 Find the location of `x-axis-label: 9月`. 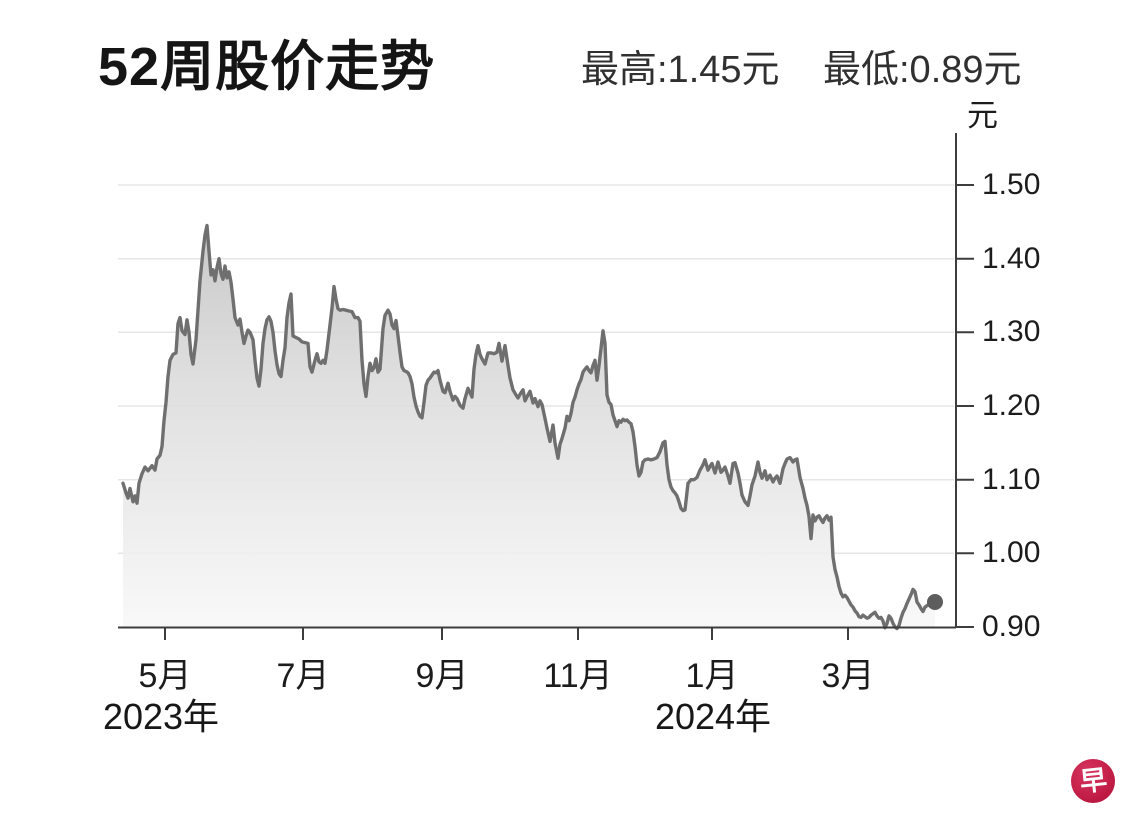

x-axis-label: 9月 is located at coordinates (442, 676).